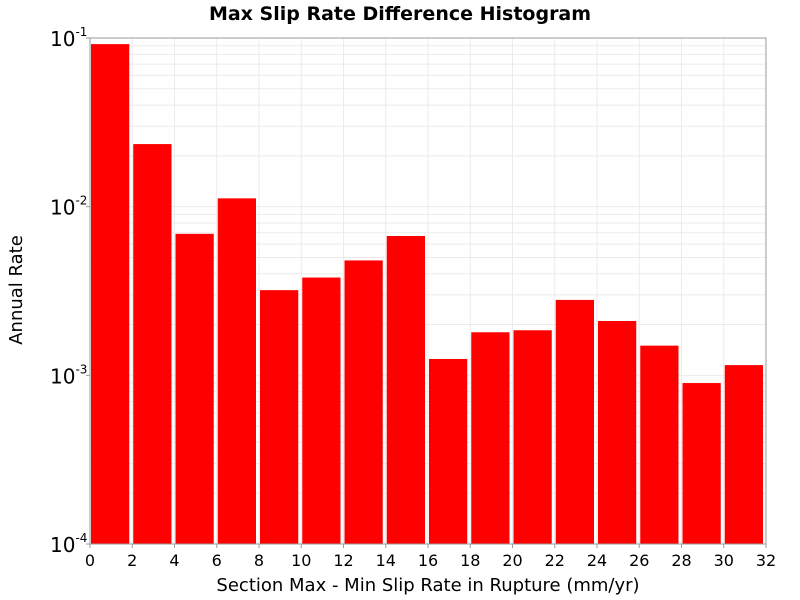  I want to click on x-tick-label: 8, so click(259, 560).